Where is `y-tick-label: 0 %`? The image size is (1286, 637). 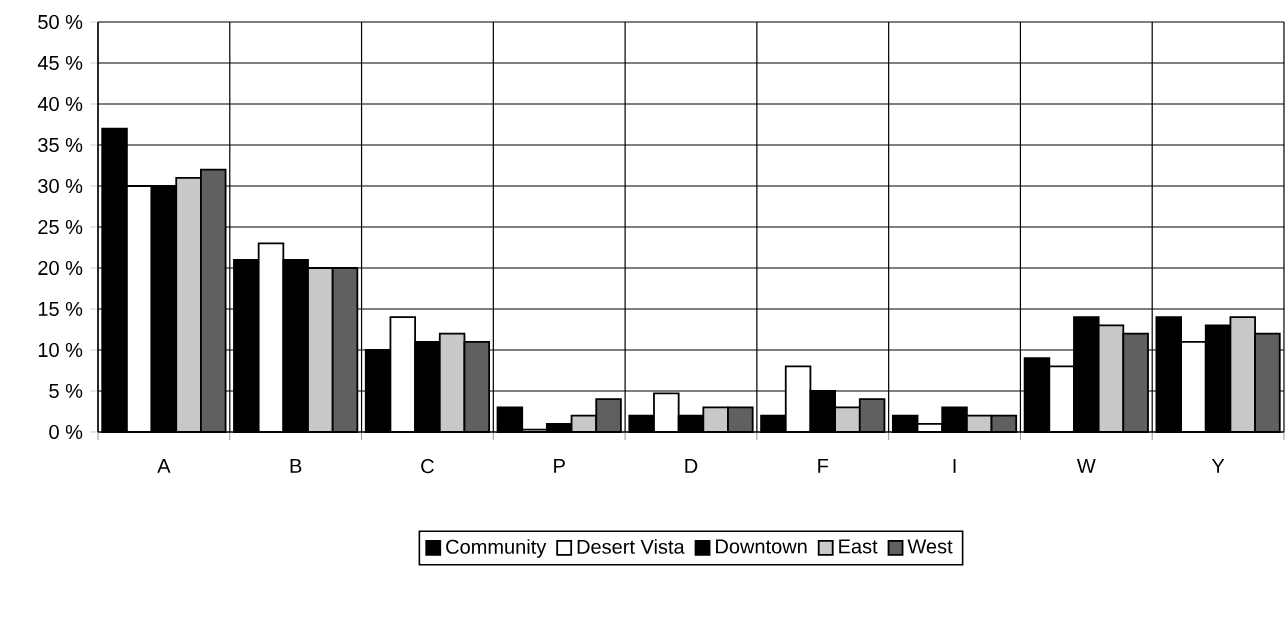
y-tick-label: 0 % is located at coordinates (66, 432).